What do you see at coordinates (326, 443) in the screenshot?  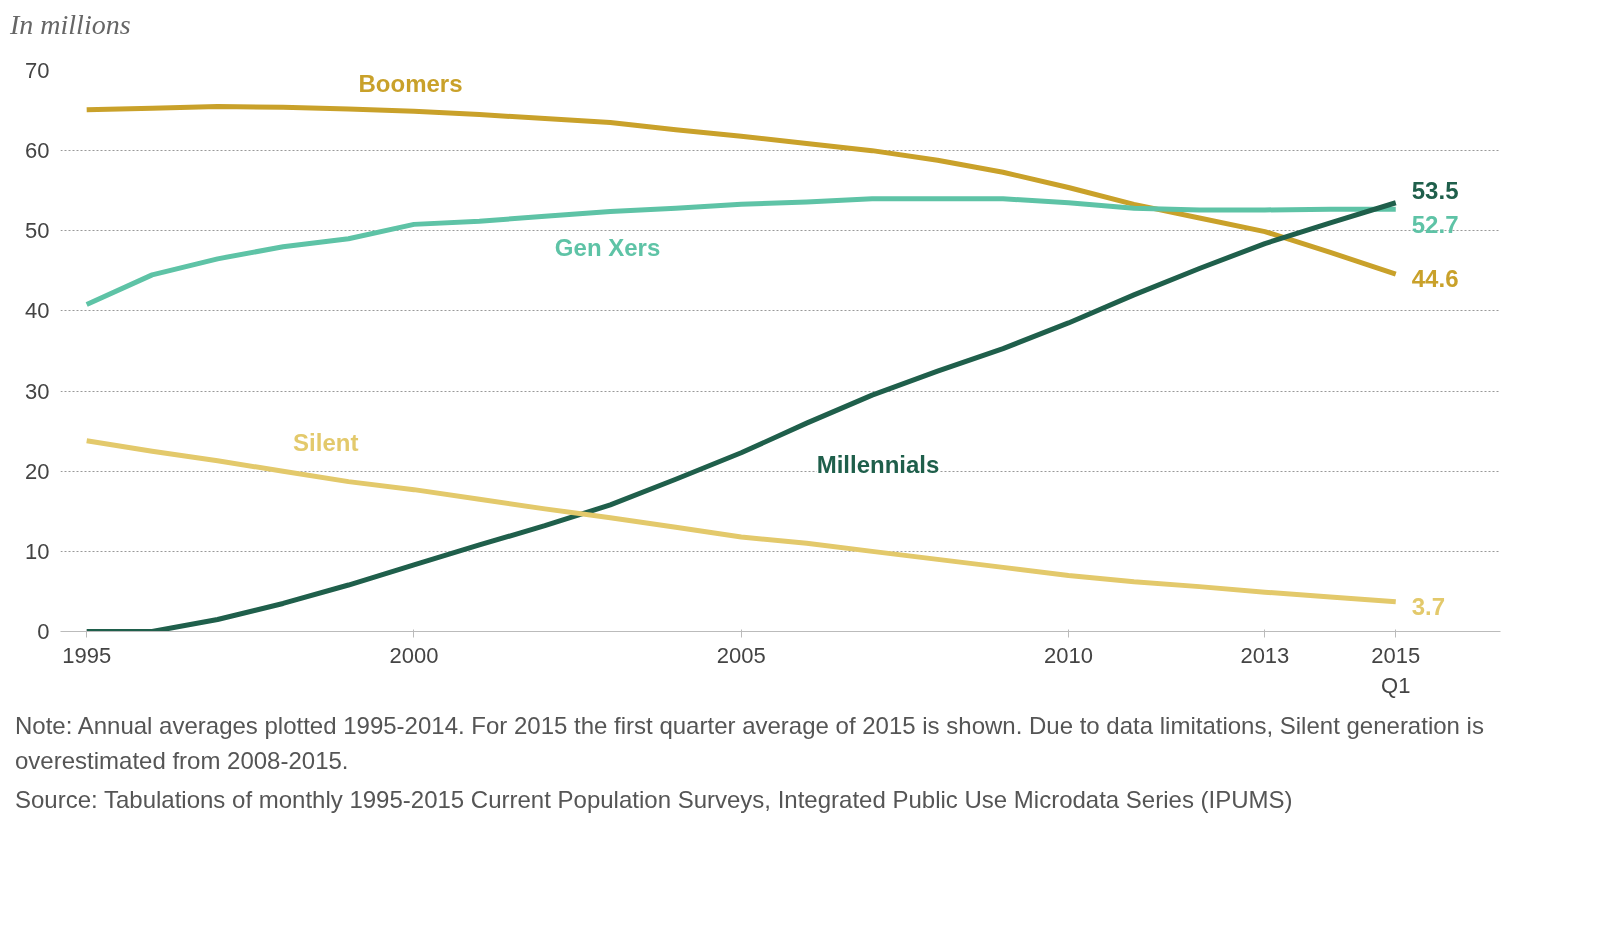 I see `series-label: Silent` at bounding box center [326, 443].